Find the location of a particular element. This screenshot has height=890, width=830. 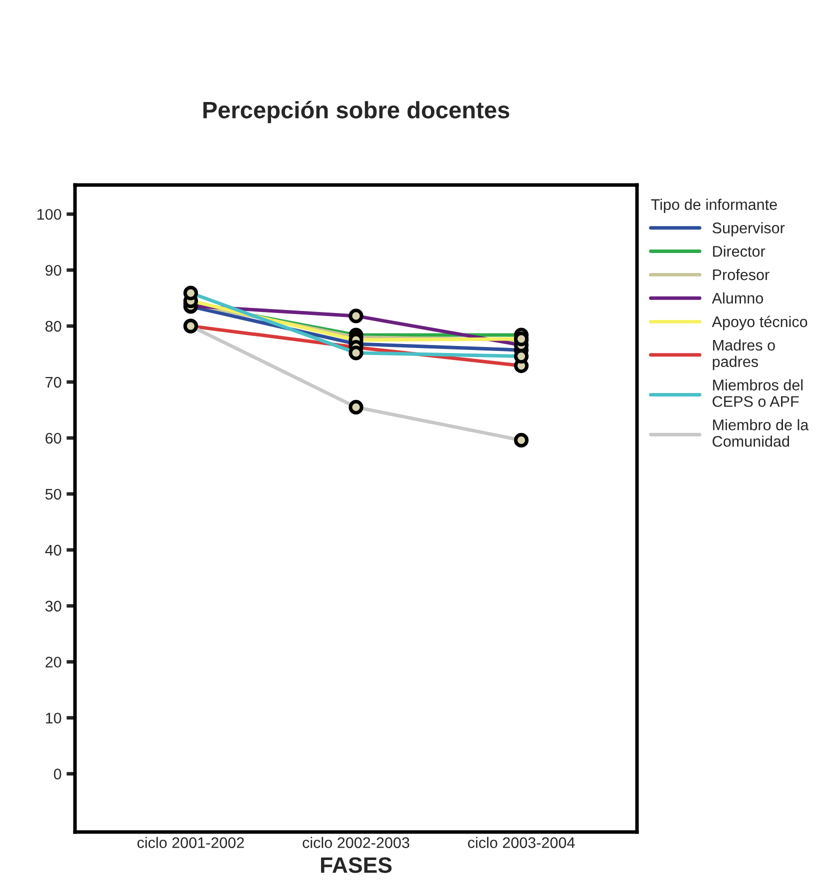

y-tick-label: 40 is located at coordinates (53, 550).